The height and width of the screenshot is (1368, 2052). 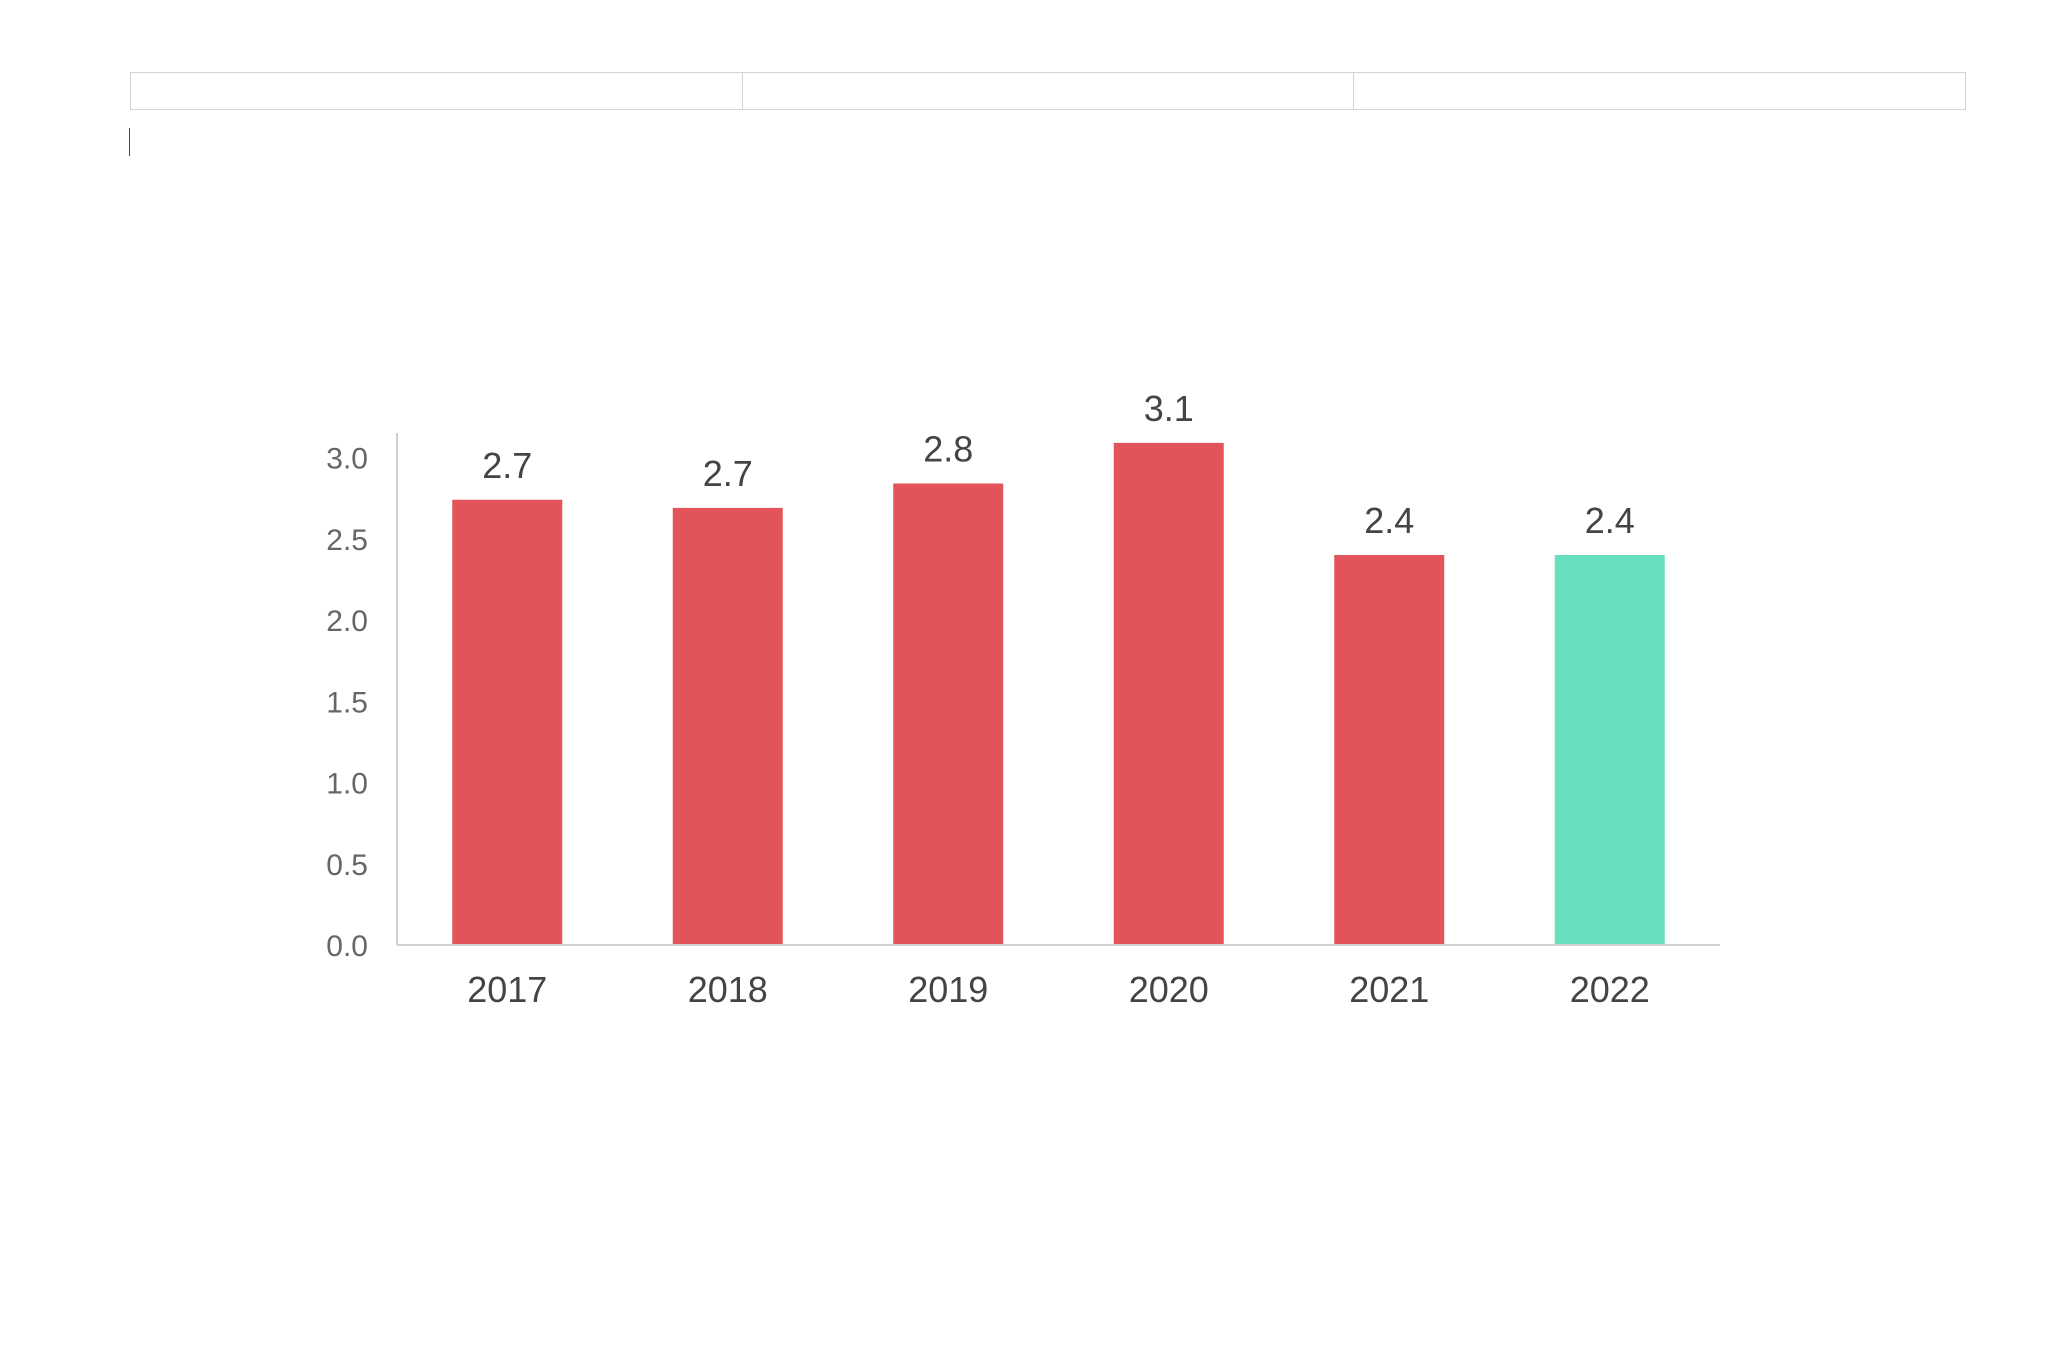 What do you see at coordinates (1389, 989) in the screenshot?
I see `x-tick-label: 2021` at bounding box center [1389, 989].